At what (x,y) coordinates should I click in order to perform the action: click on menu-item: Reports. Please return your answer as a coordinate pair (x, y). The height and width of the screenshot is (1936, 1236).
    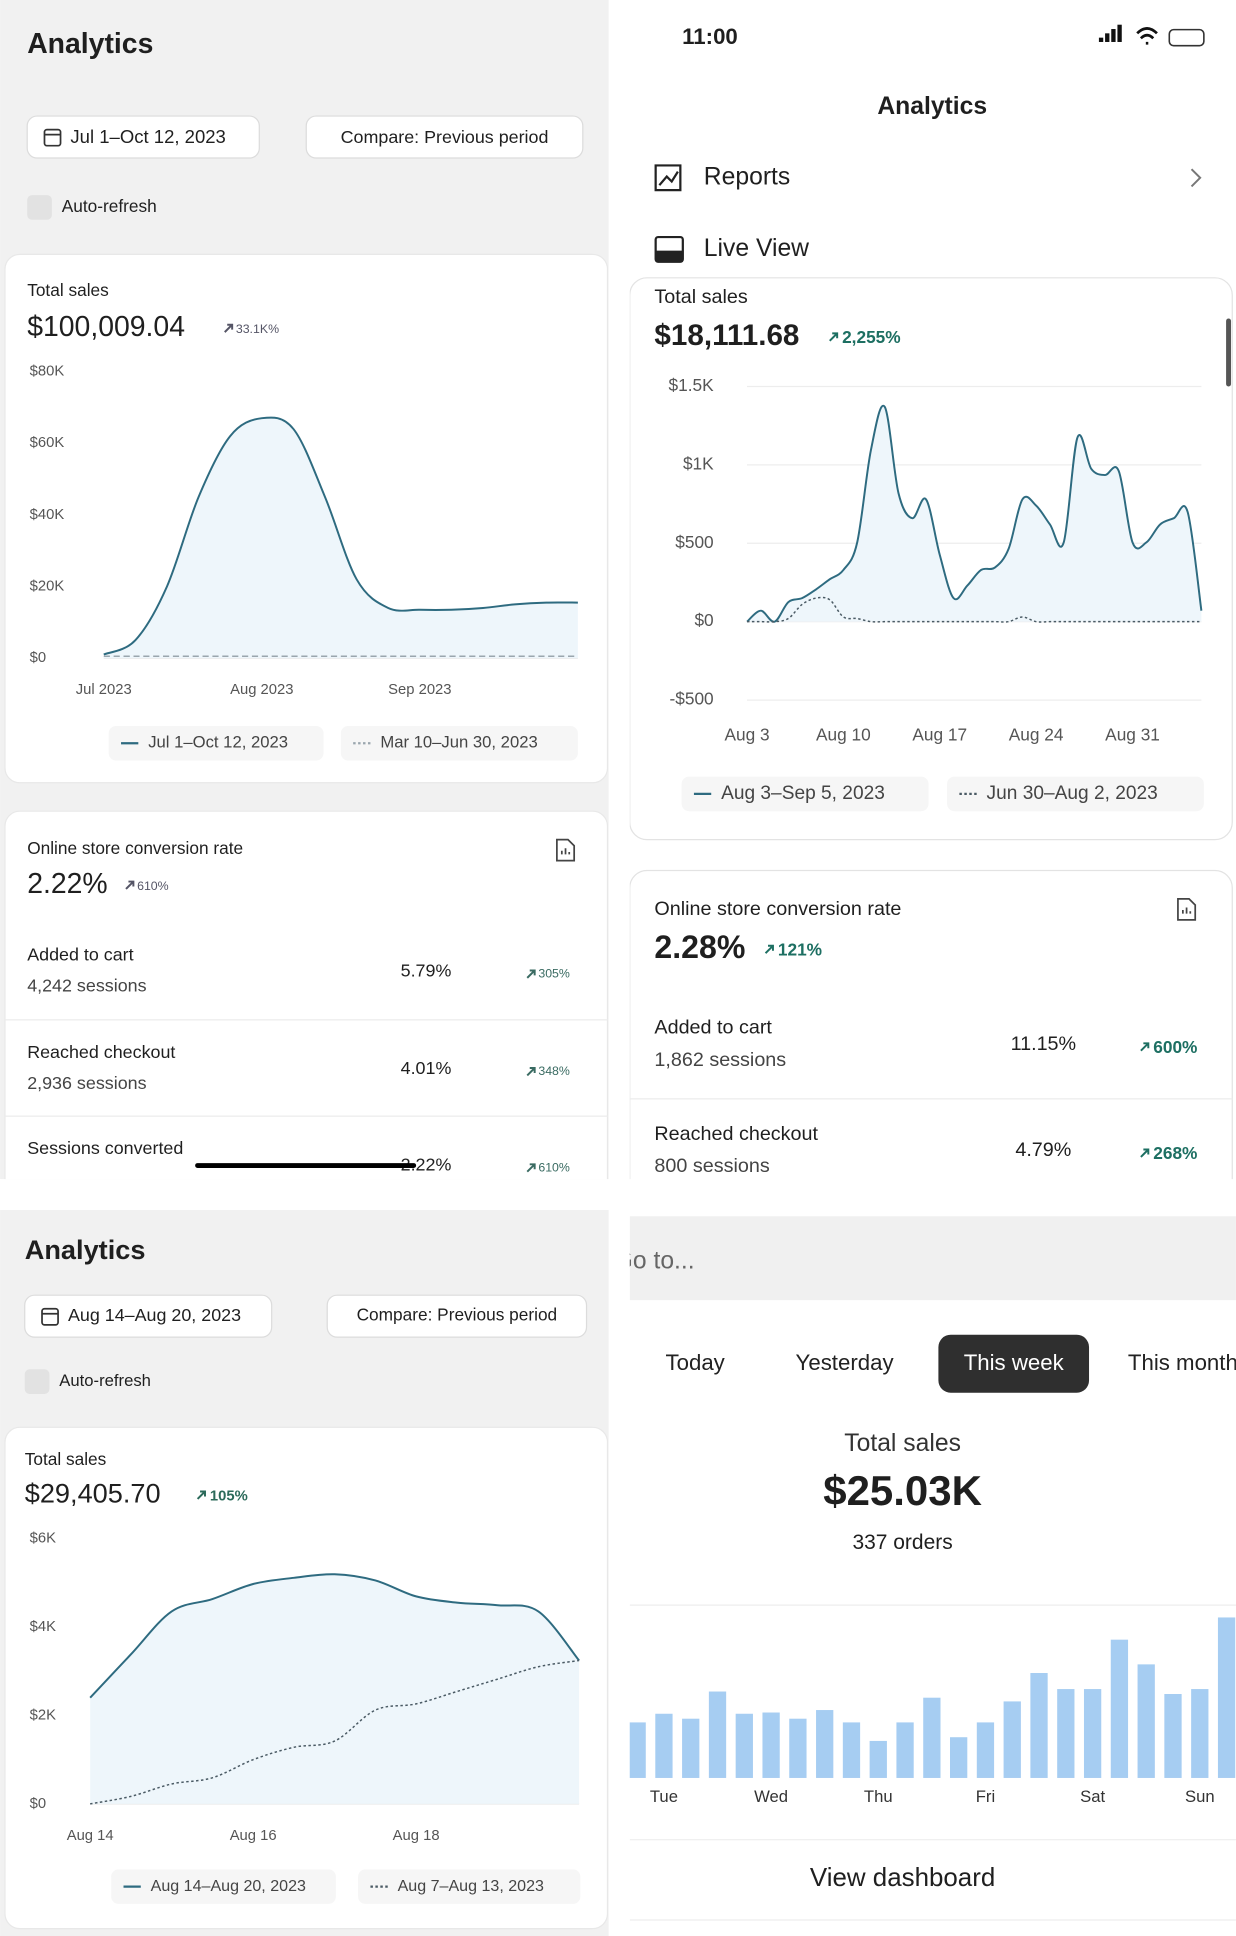
    Looking at the image, I should click on (747, 176).